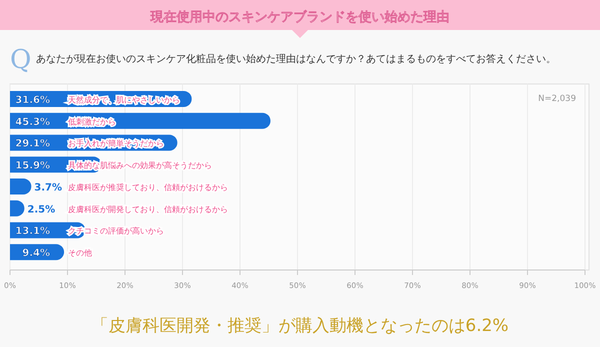  I want to click on y-tick-label: 皮膚科医が開発しており、信頼がおけるから, so click(148, 209).